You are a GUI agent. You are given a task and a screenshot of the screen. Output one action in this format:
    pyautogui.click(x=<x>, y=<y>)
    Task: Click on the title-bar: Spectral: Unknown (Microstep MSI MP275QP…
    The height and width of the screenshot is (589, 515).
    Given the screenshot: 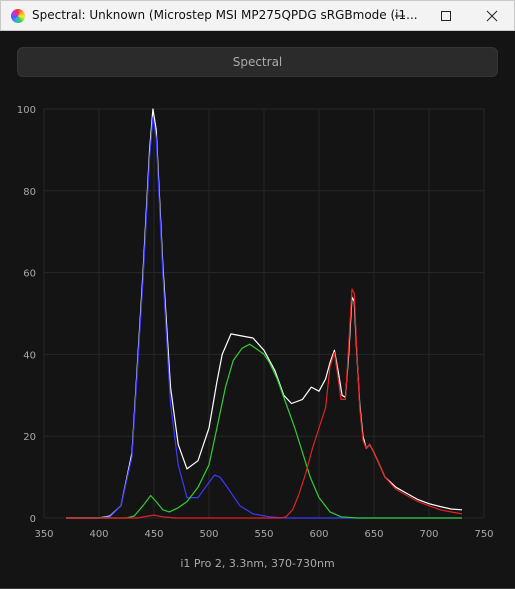 What is the action you would take?
    pyautogui.click(x=257, y=15)
    